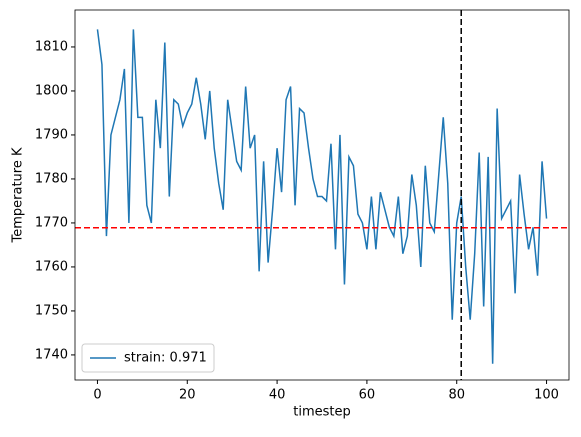  Describe the element at coordinates (51, 266) in the screenshot. I see `y-tick-label: 1760` at that location.